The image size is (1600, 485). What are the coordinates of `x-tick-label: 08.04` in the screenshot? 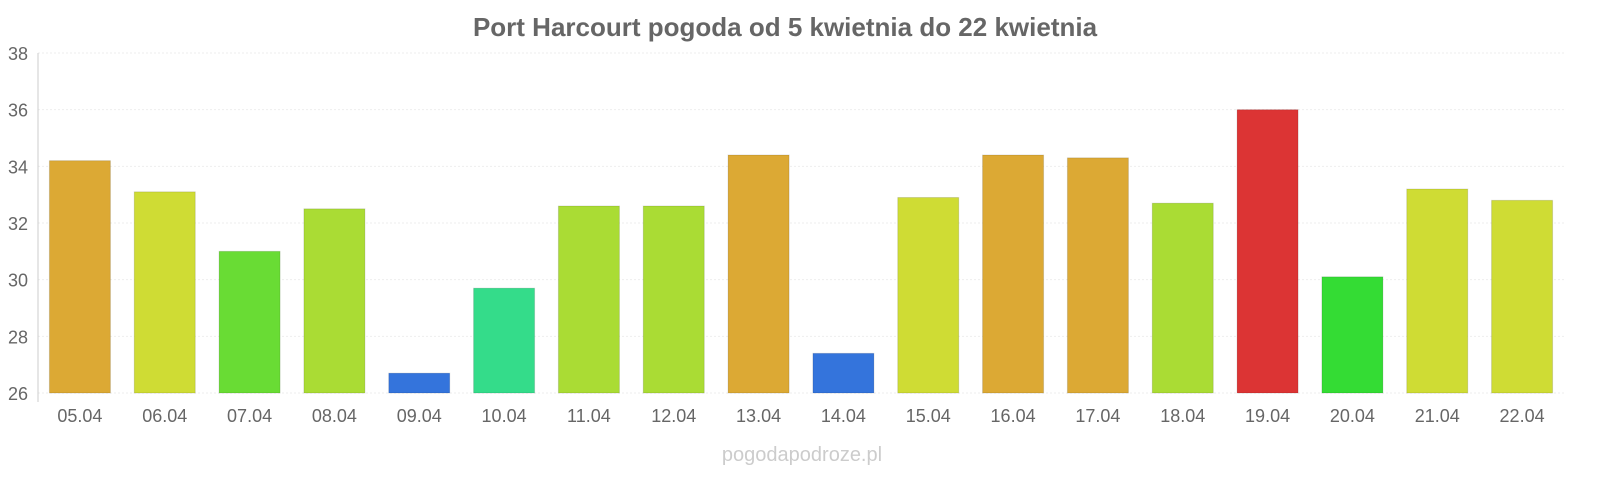 It's located at (334, 416).